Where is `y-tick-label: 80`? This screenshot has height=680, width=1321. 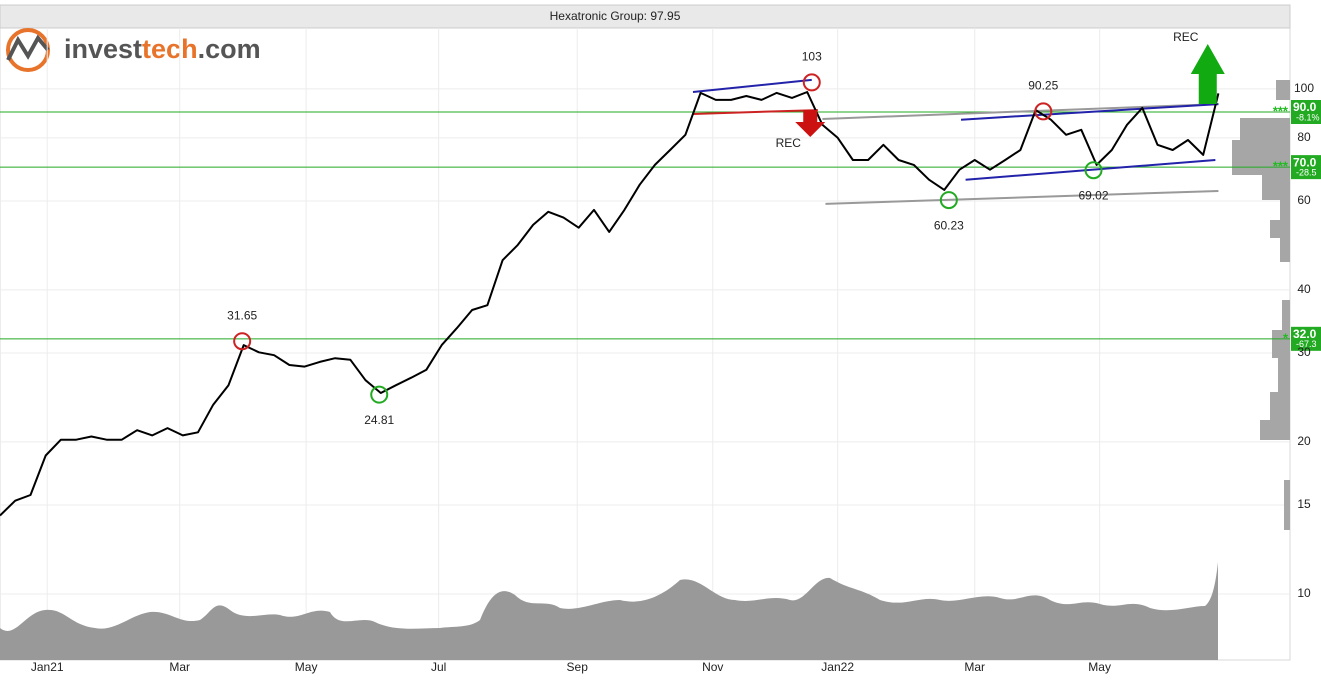
y-tick-label: 80 is located at coordinates (1304, 137).